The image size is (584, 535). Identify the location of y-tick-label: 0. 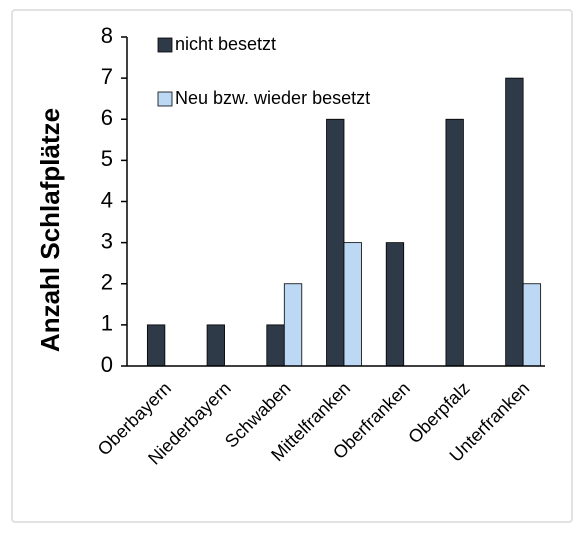
(107, 364).